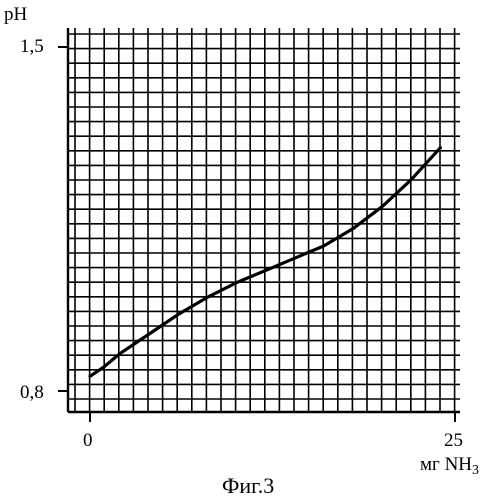 This screenshot has width=498, height=500. Describe the element at coordinates (32, 392) in the screenshot. I see `y-tick-label-bottom: 0,8` at that location.